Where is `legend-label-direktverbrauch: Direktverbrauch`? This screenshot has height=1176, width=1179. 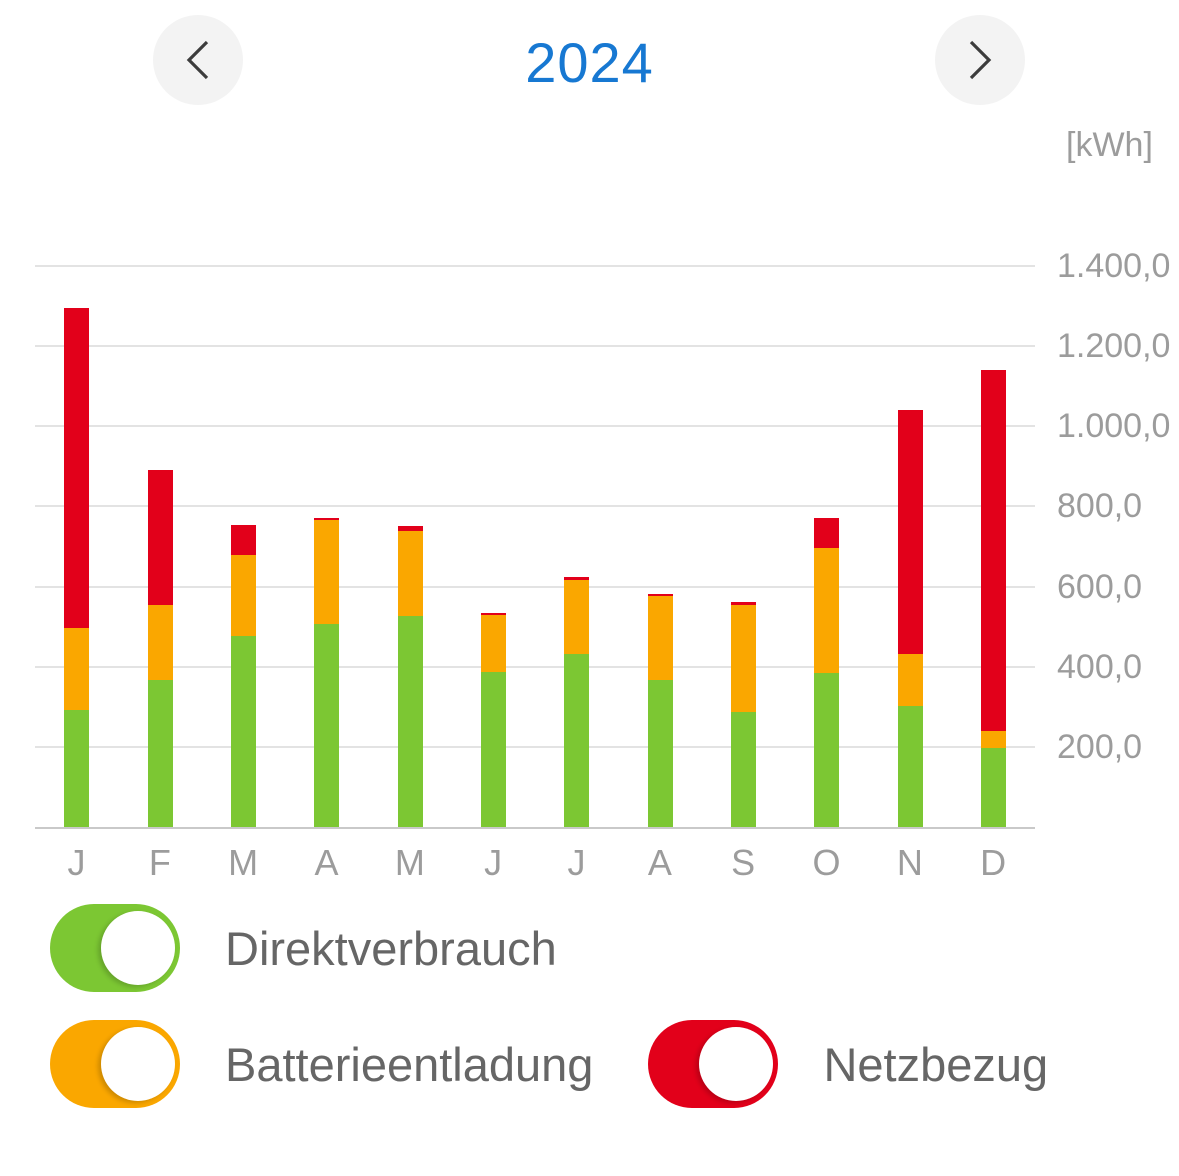
legend-label-direktverbrauch: Direktverbrauch is located at coordinates (391, 948).